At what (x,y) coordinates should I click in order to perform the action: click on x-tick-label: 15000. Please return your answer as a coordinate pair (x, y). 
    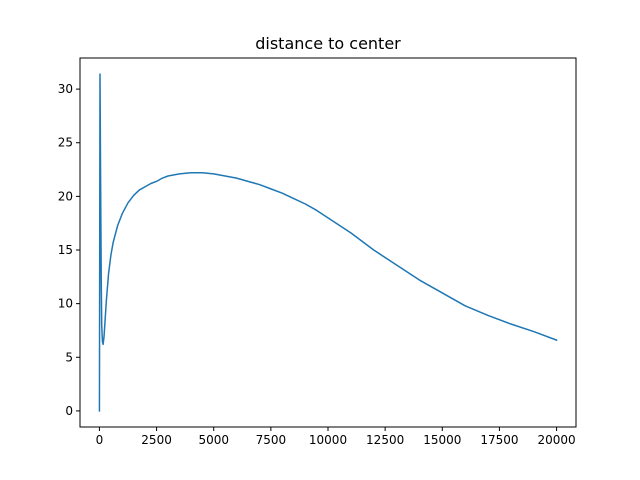
    Looking at the image, I should click on (442, 440).